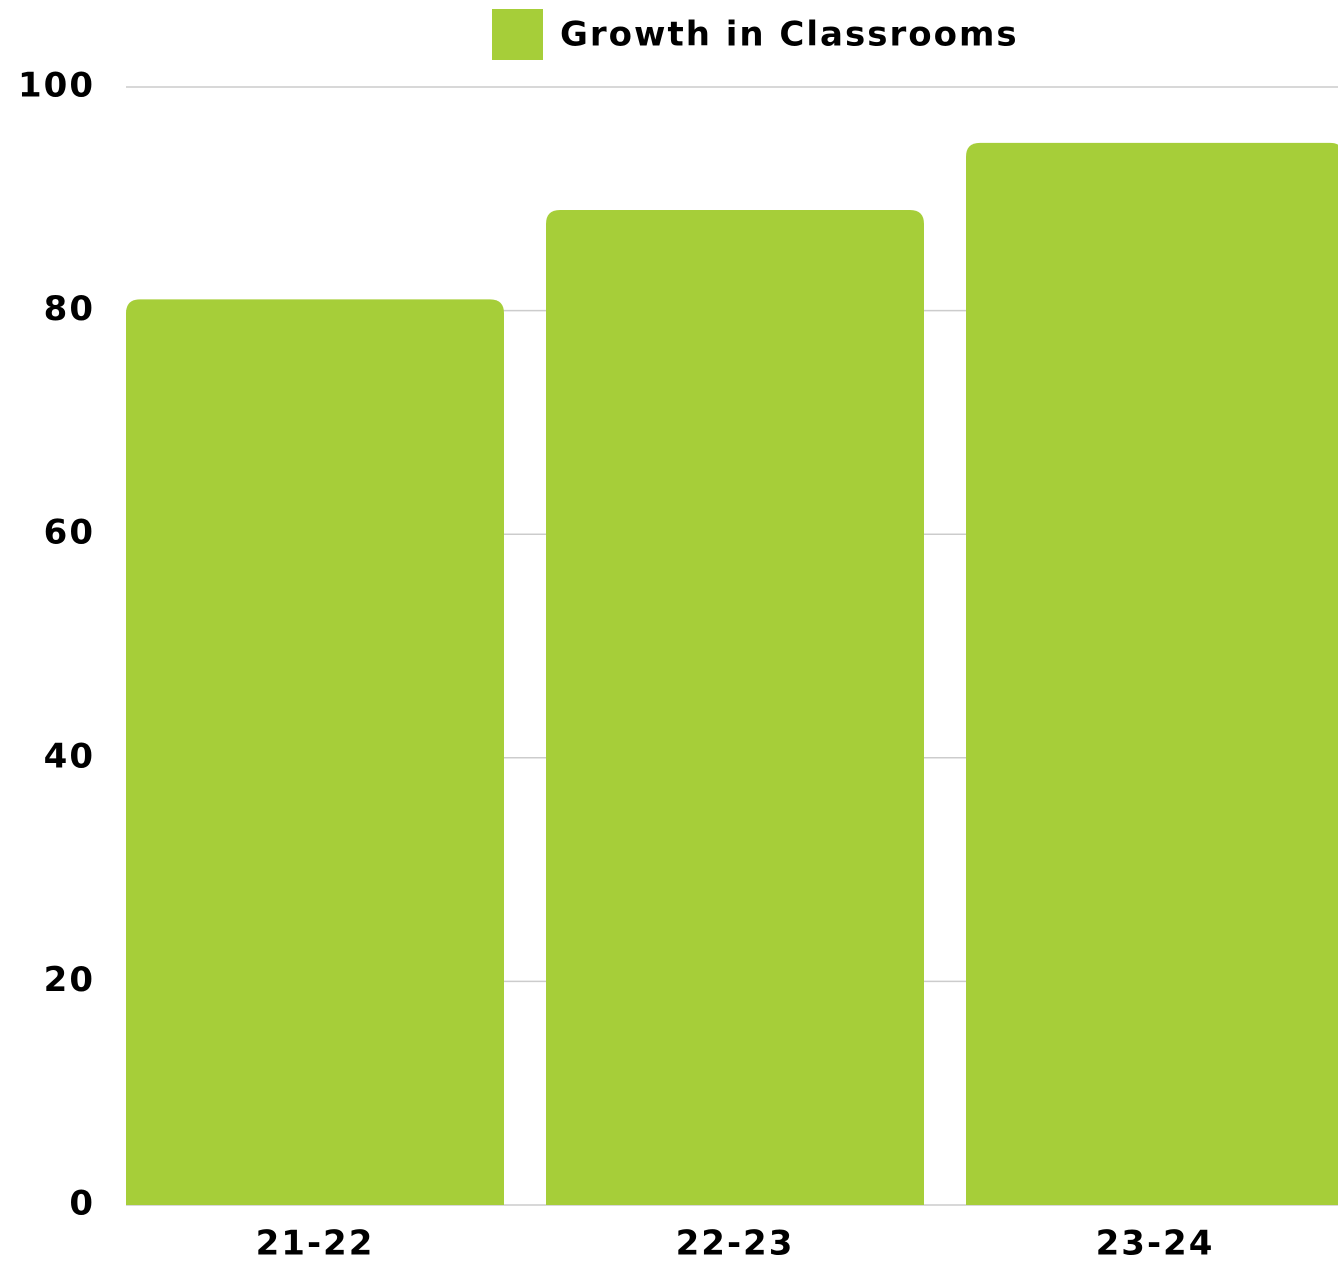 The image size is (1338, 1267). I want to click on y-tick-label: 100, so click(56, 86).